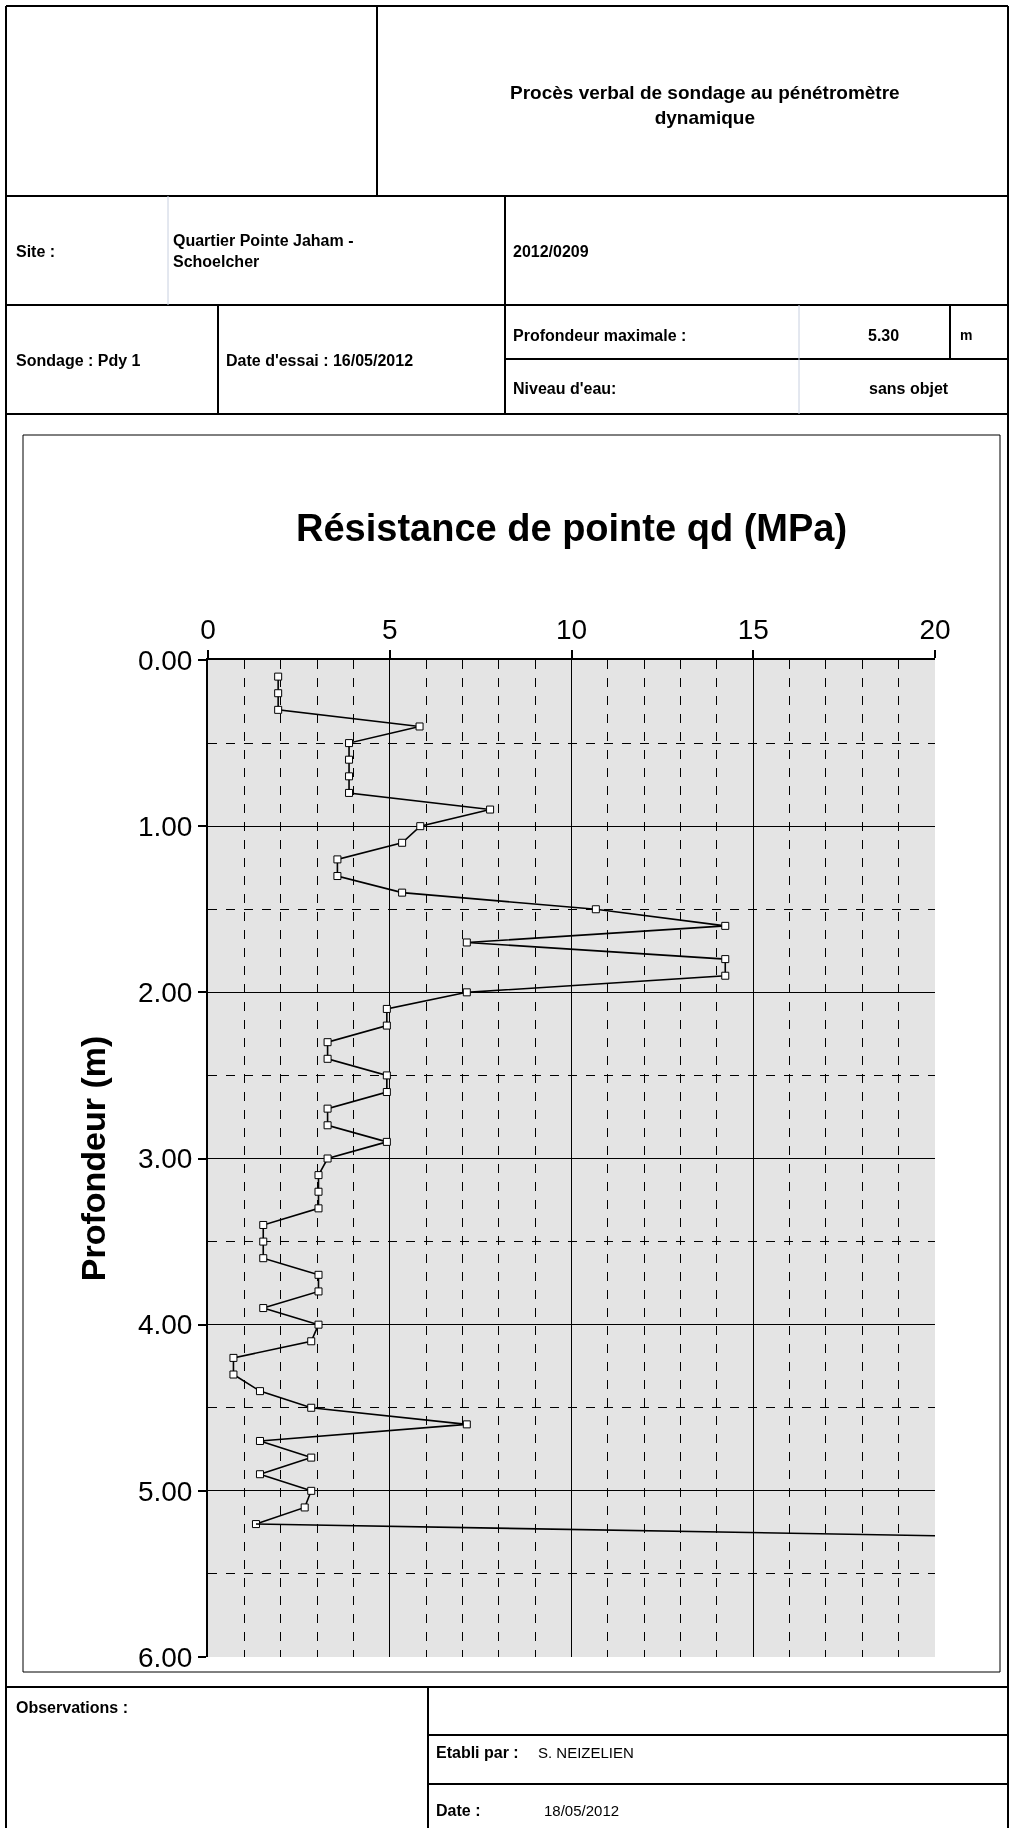 This screenshot has height=1828, width=1010. Describe the element at coordinates (78, 360) in the screenshot. I see `text: Sondage : Pdy 1` at that location.